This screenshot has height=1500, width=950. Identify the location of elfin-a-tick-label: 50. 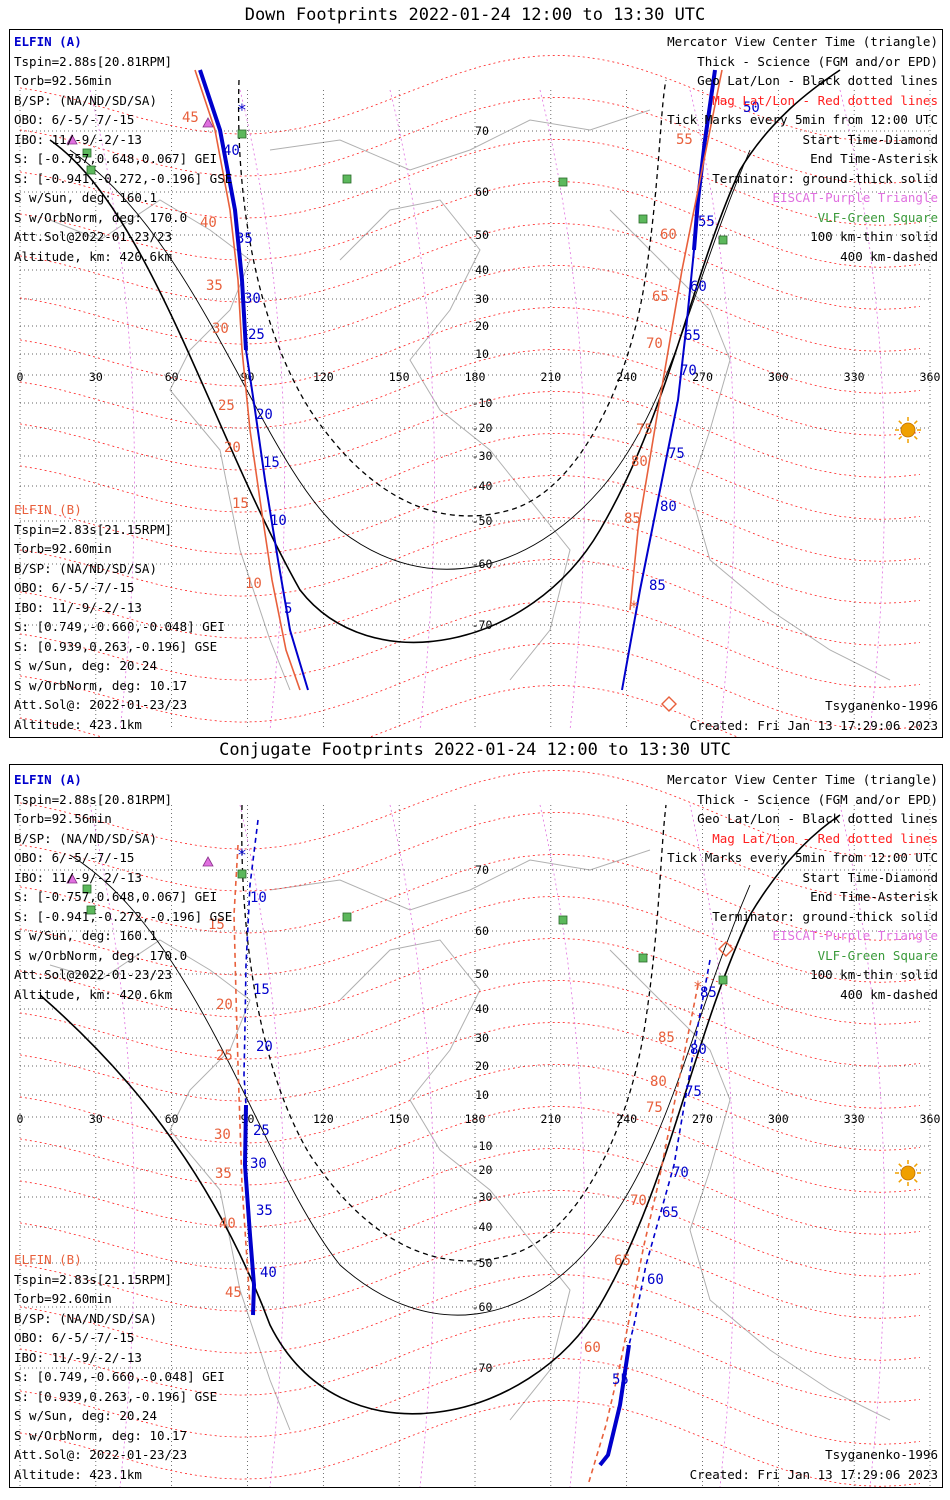
(751, 108).